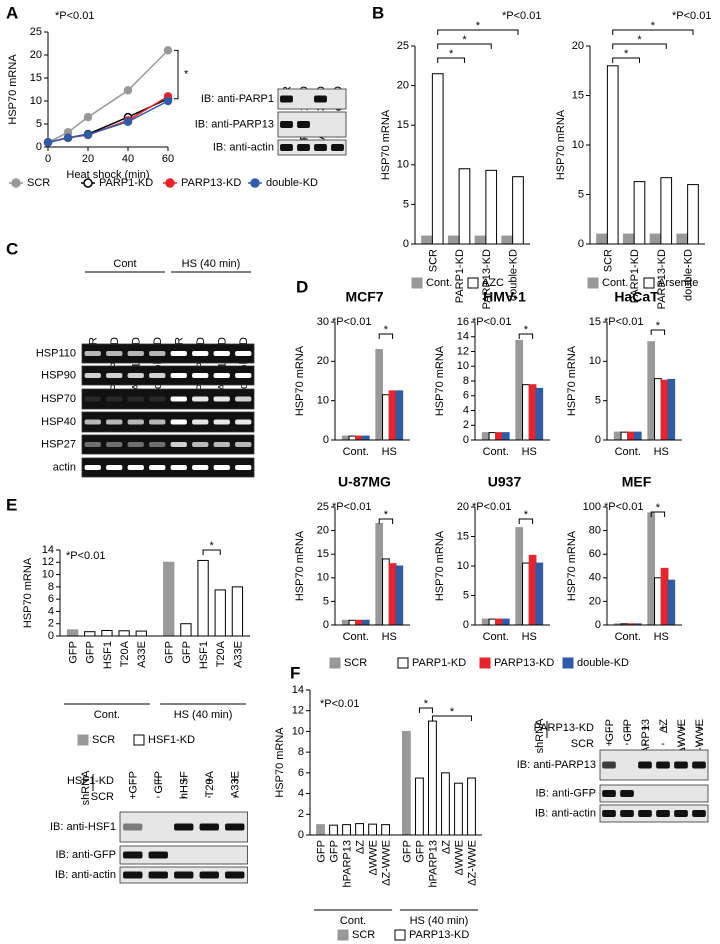  Describe the element at coordinates (168, 444) in the screenshot. I see `gel-lane-strip` at that location.